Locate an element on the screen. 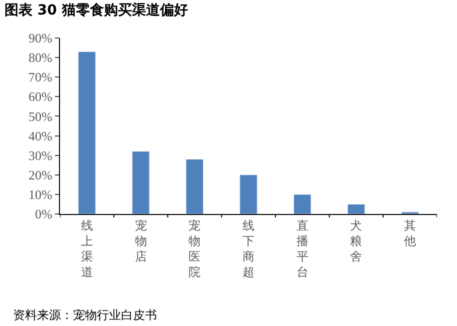 This screenshot has width=457, height=326. y-tick-label: 80% is located at coordinates (40, 58).